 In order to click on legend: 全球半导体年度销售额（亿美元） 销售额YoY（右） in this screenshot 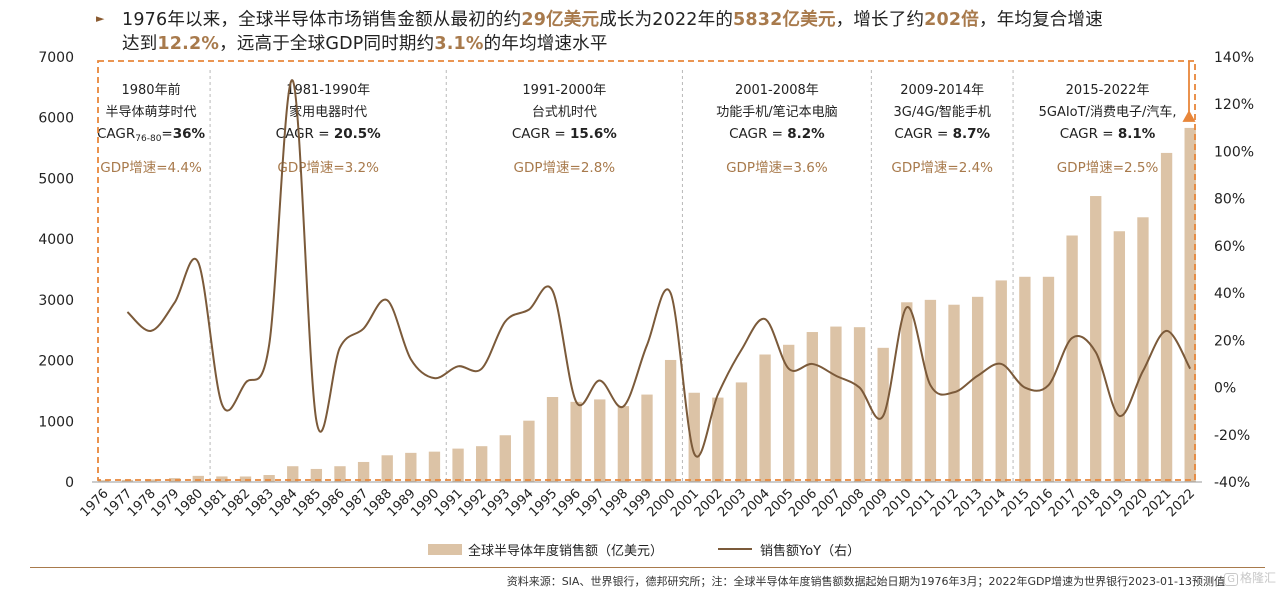, I will do `click(644, 551)`.